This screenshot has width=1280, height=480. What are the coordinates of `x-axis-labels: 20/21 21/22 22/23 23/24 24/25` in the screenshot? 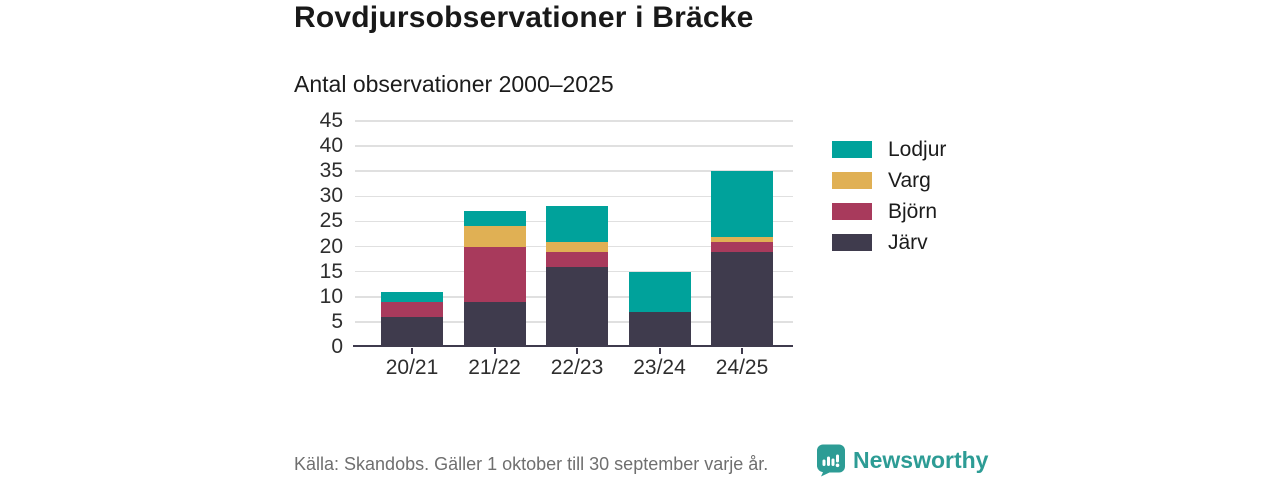 It's located at (574, 369).